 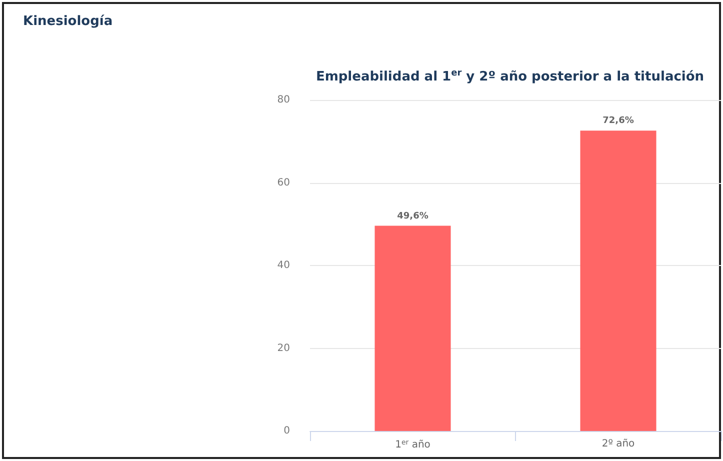 I want to click on x-tick-label: 2º año, so click(x=618, y=444).